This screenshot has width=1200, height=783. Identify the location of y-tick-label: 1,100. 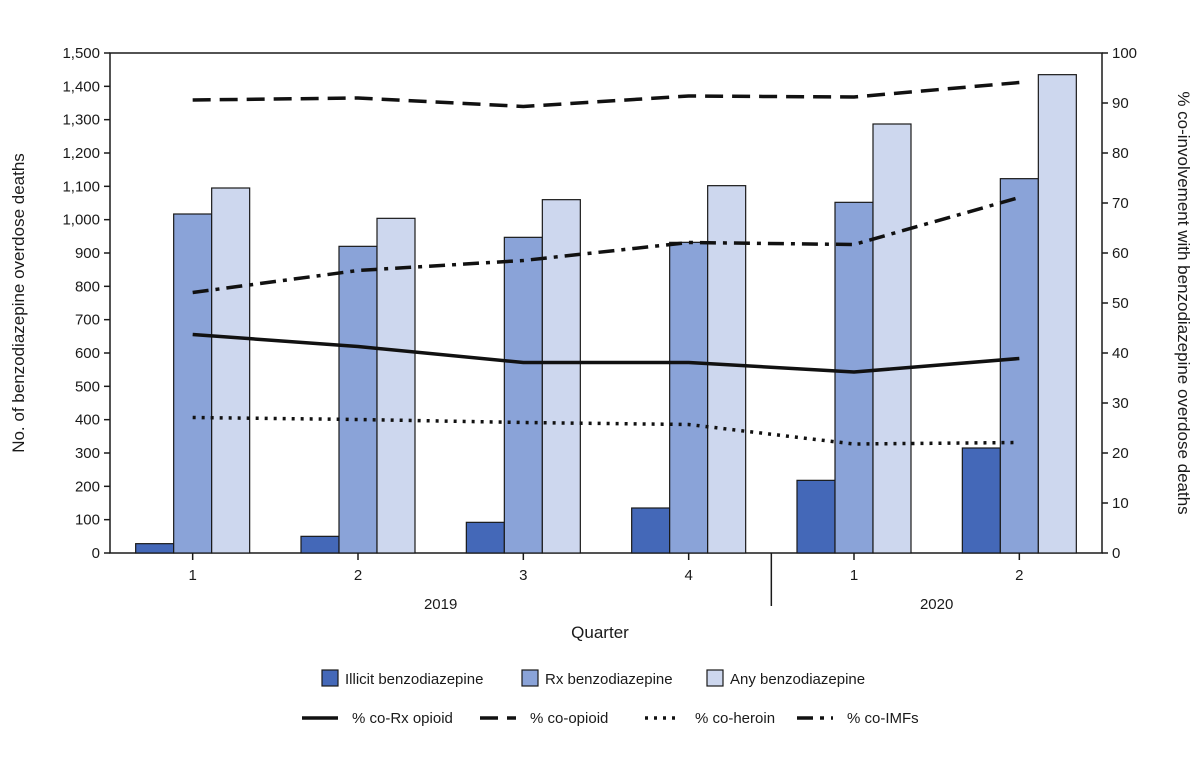
(81, 186).